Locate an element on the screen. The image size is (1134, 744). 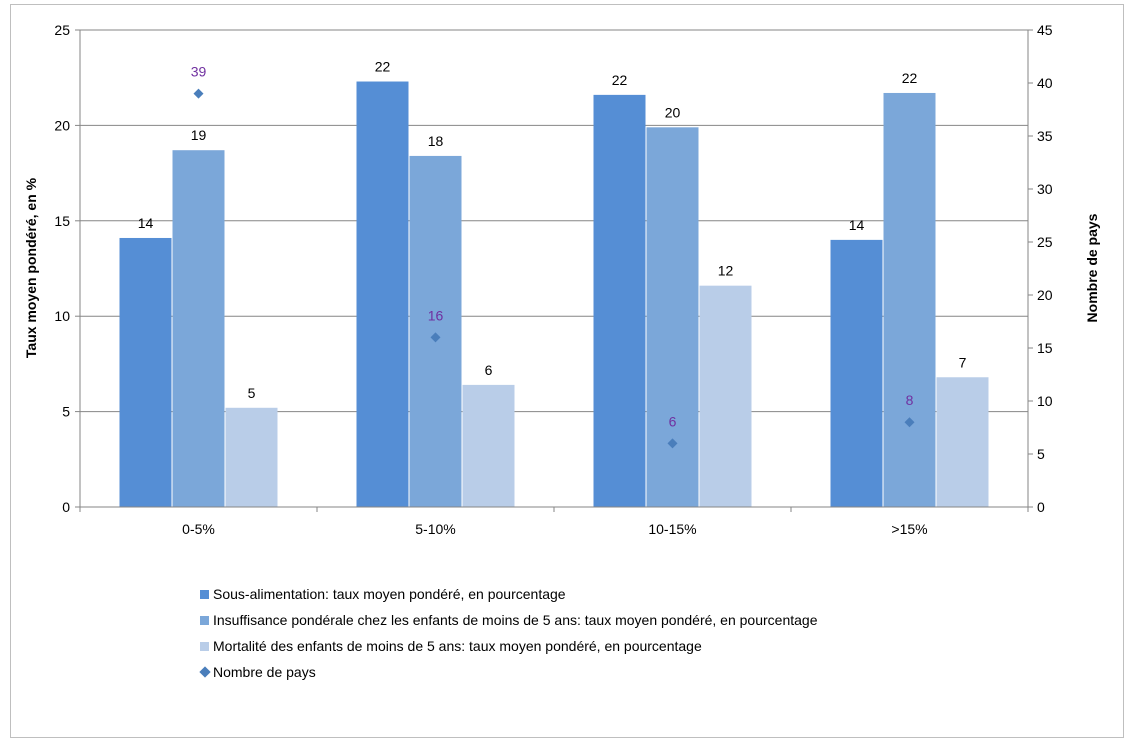
bar-data-label: 5 is located at coordinates (252, 393).